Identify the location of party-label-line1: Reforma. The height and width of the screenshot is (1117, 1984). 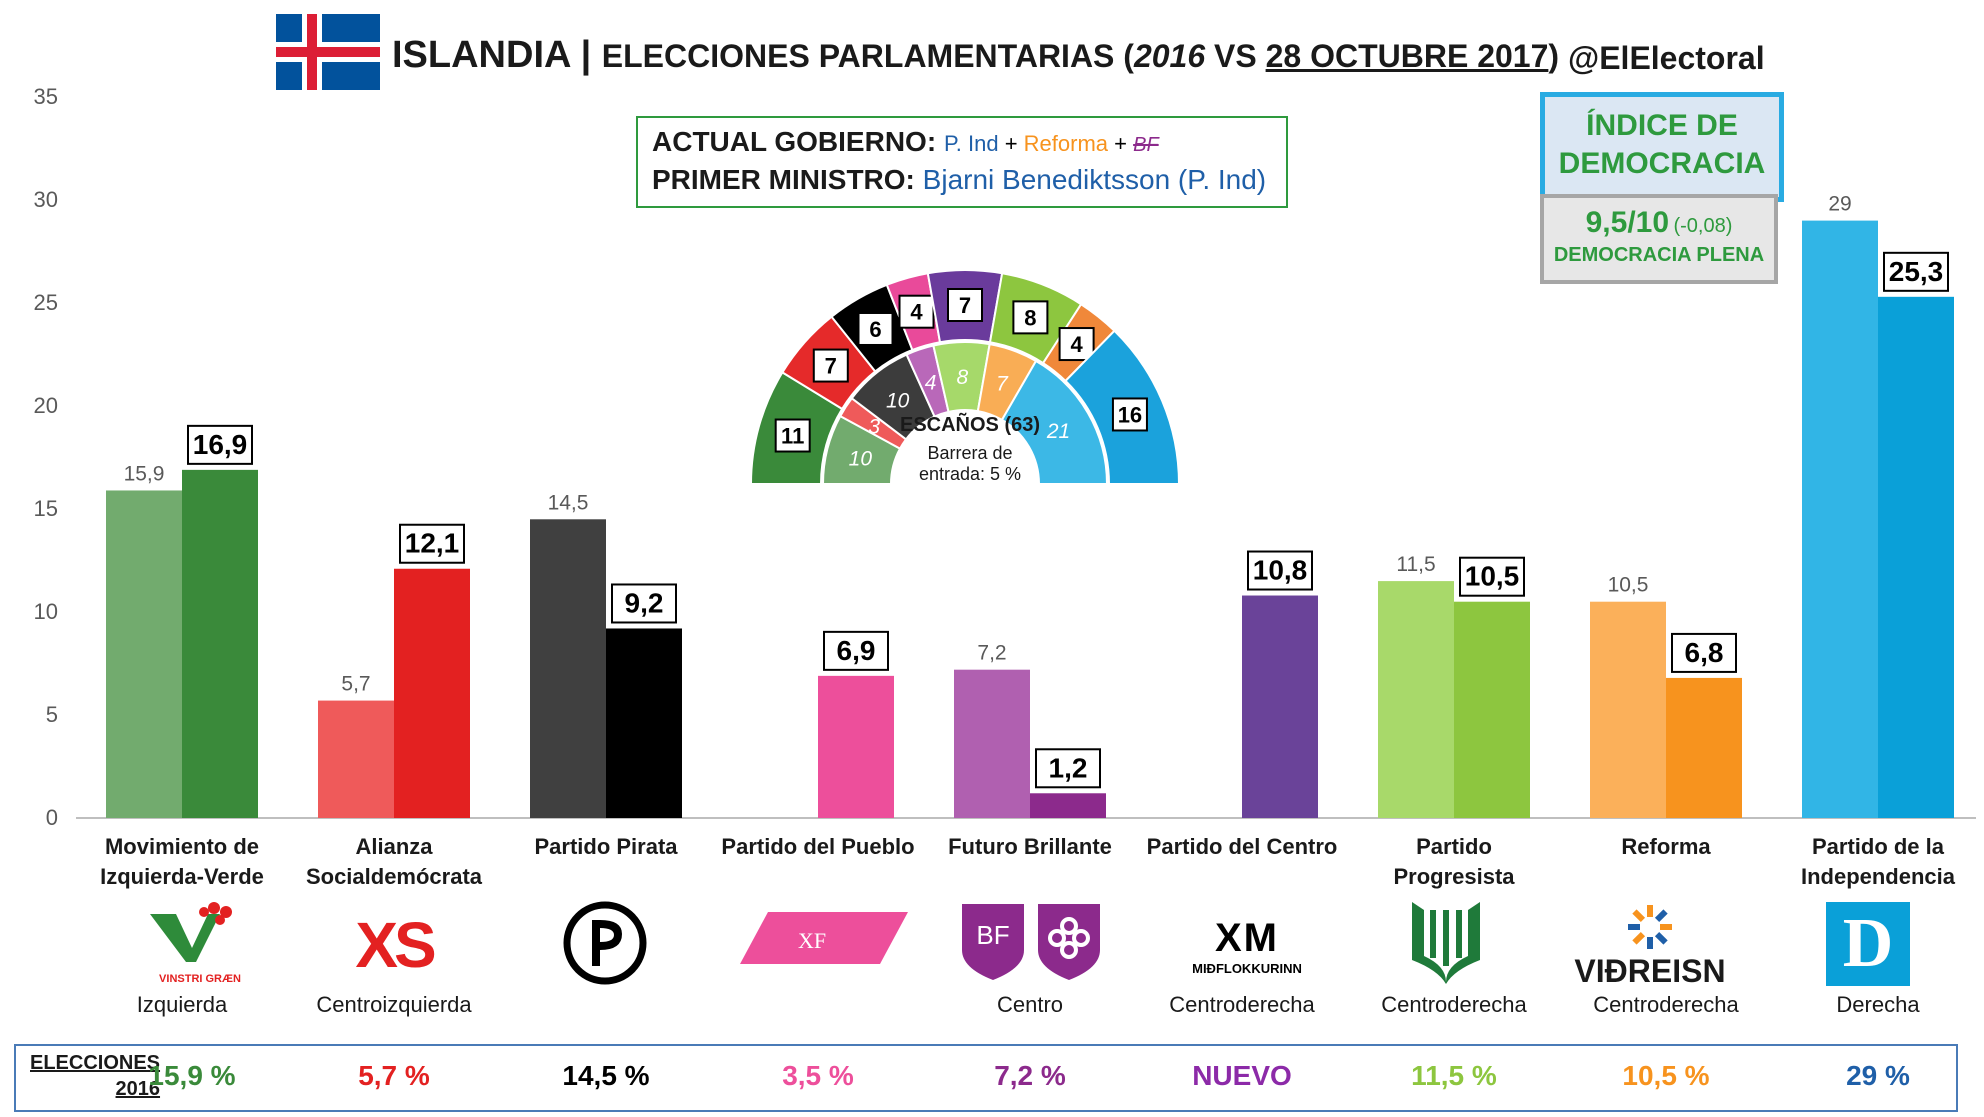
(1666, 846).